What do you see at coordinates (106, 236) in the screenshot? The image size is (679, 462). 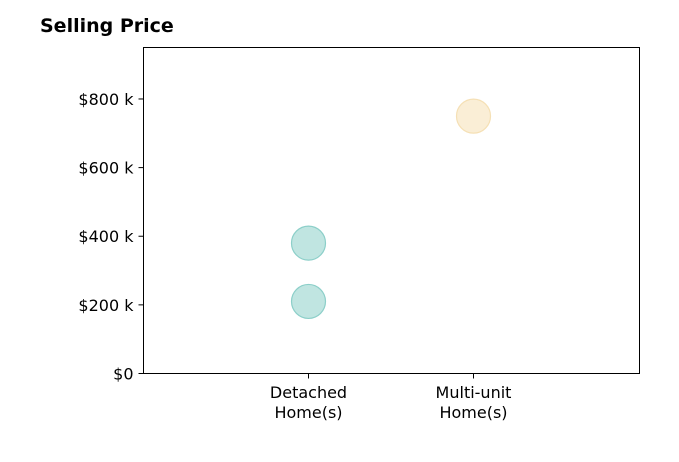 I see `y-tick-label: $400 k` at bounding box center [106, 236].